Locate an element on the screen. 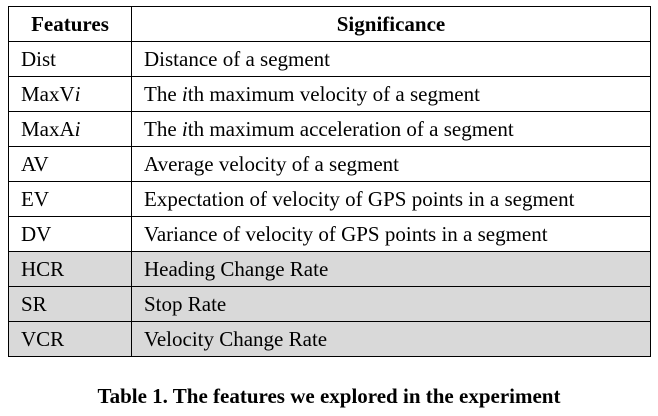  significance-cell: The ith maximum velocity of a segment is located at coordinates (391, 94).